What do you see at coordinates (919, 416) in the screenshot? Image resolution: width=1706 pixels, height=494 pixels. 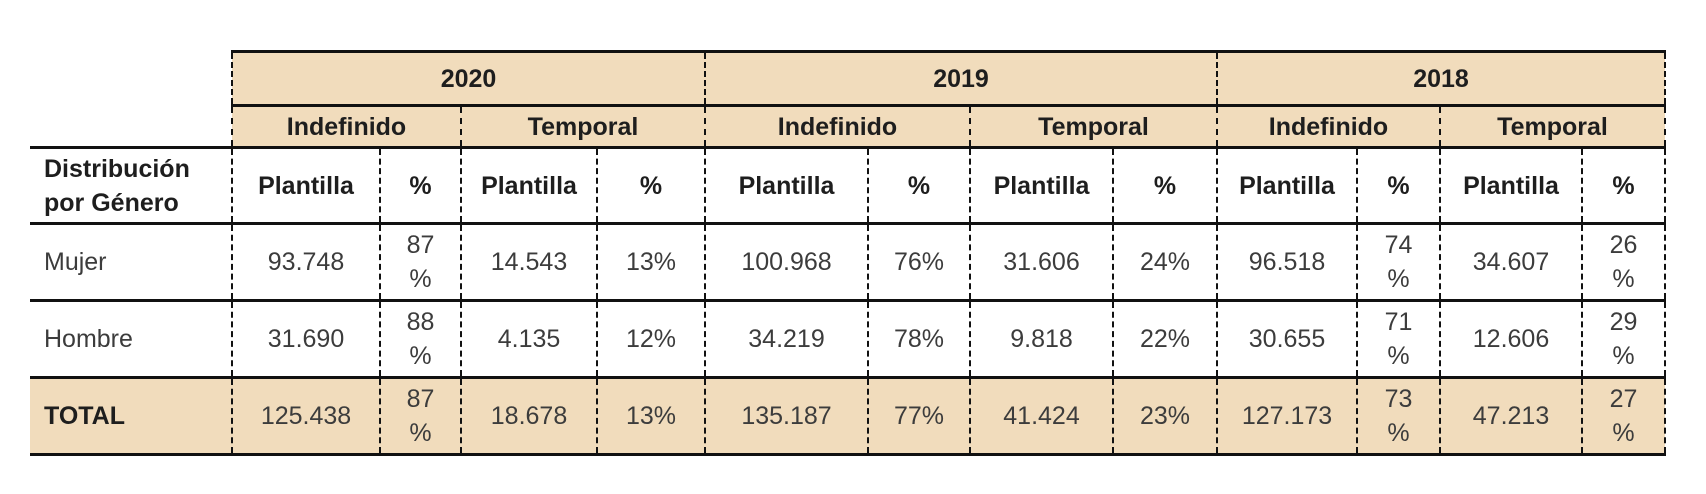 I see `table-cell: 77%` at bounding box center [919, 416].